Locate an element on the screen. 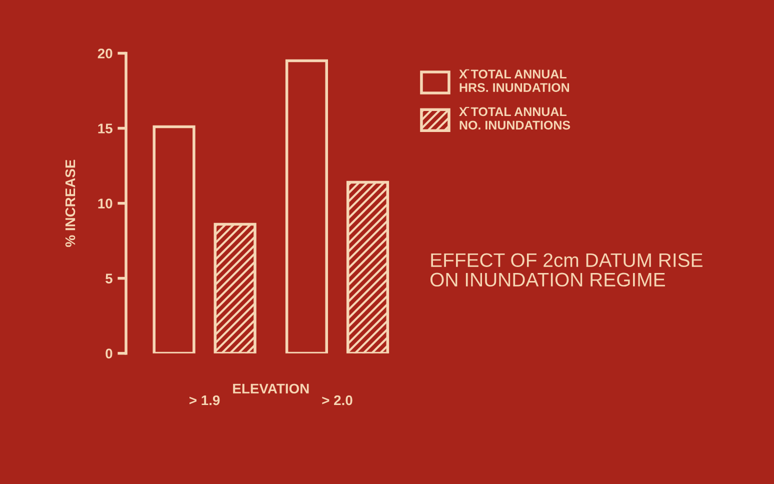 The image size is (774, 484). legend-label: X̄ TOTAL ANNUAL NO. INUNDATIONS is located at coordinates (514, 118).